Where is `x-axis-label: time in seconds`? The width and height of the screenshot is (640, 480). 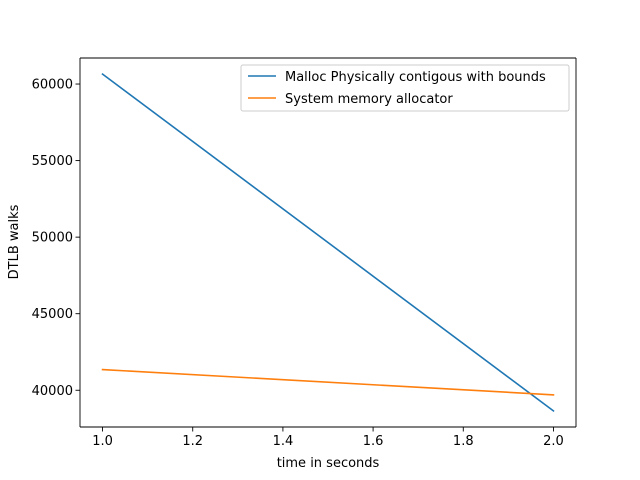 x-axis-label: time in seconds is located at coordinates (328, 463).